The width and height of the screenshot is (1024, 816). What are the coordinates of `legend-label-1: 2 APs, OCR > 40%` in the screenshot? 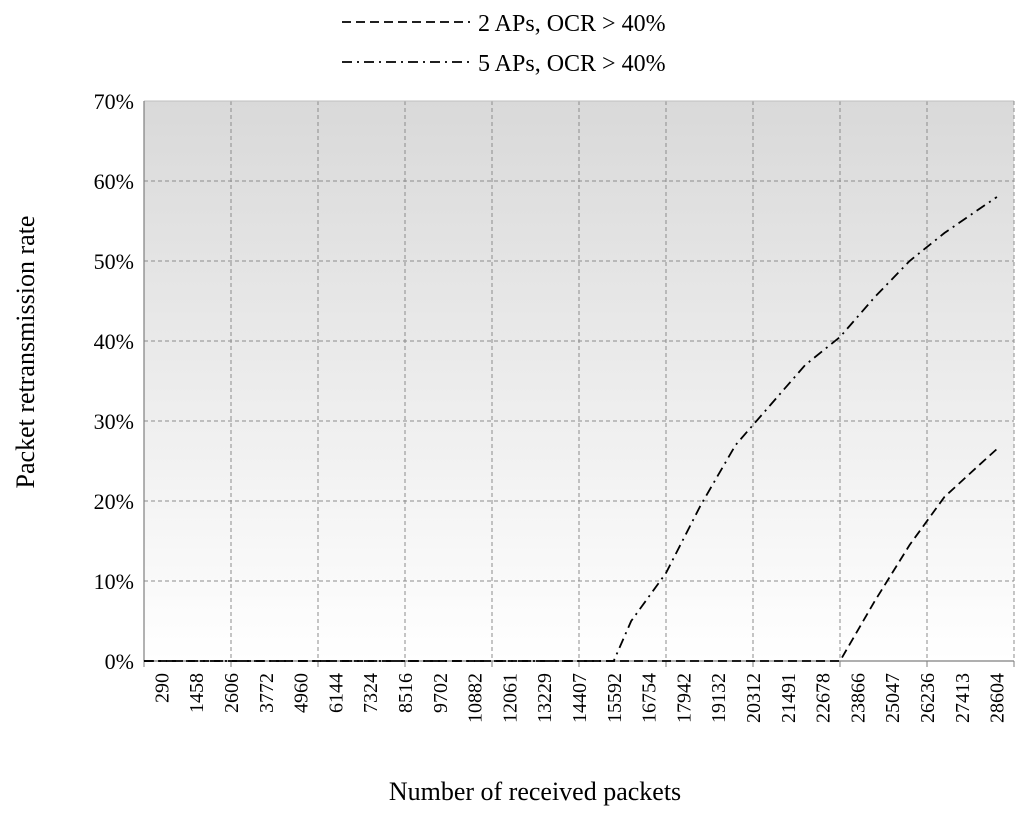 It's located at (572, 24).